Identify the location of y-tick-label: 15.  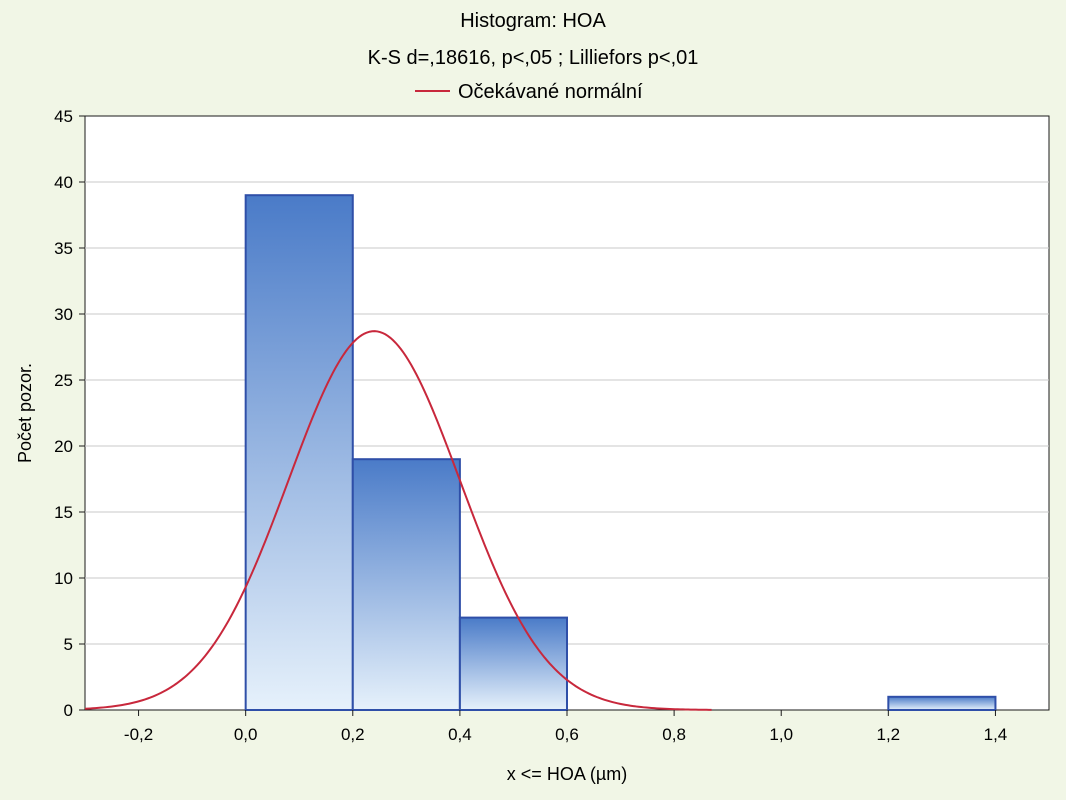
(63, 512).